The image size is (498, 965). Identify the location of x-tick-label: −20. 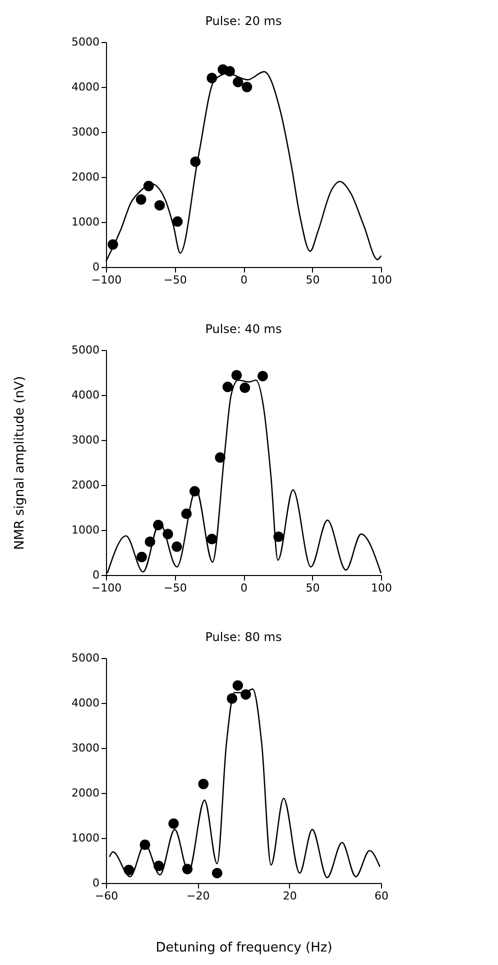
(198, 896).